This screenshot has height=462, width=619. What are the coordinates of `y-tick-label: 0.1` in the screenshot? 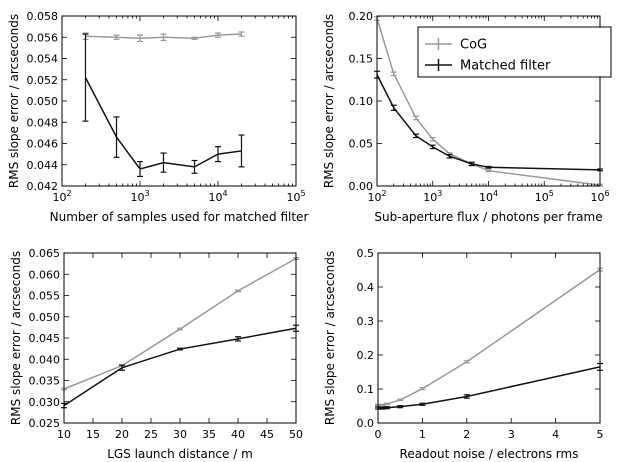 It's located at (366, 389).